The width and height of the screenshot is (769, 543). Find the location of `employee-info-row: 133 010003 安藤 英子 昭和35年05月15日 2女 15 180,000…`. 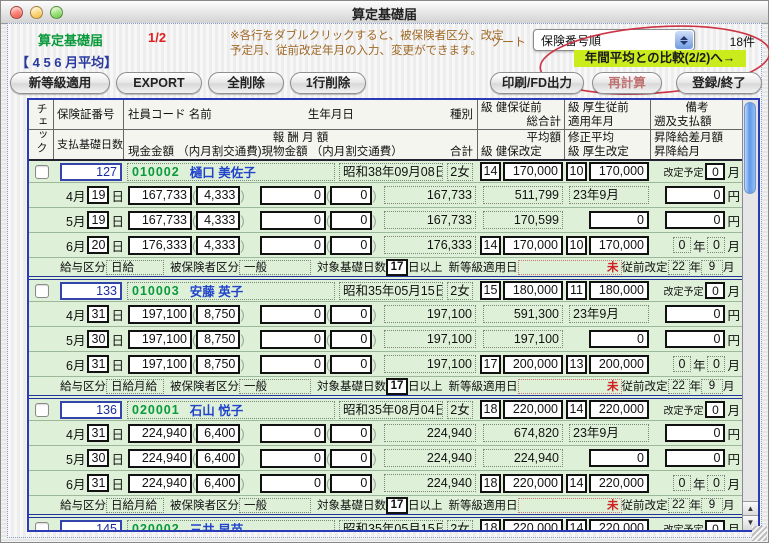

employee-info-row: 133 010003 安藤 英子 昭和35年05月15日 2女 15 180,000… is located at coordinates (387, 291).